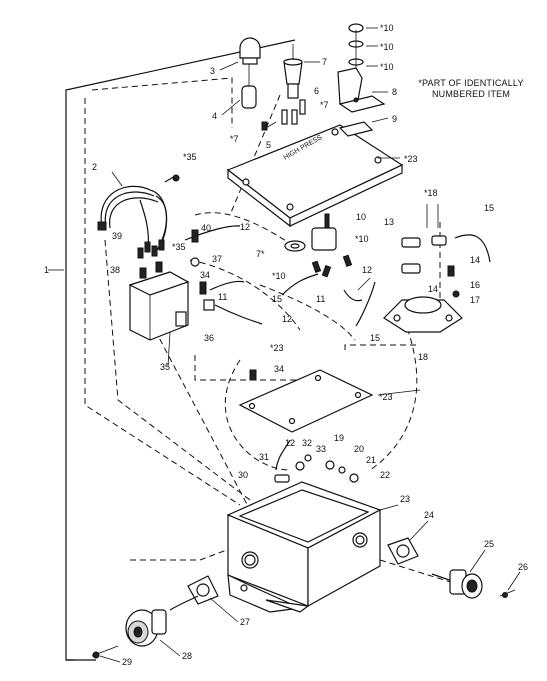 The width and height of the screenshot is (547, 681). Describe the element at coordinates (287, 319) in the screenshot. I see `callout-12c: 12` at that location.